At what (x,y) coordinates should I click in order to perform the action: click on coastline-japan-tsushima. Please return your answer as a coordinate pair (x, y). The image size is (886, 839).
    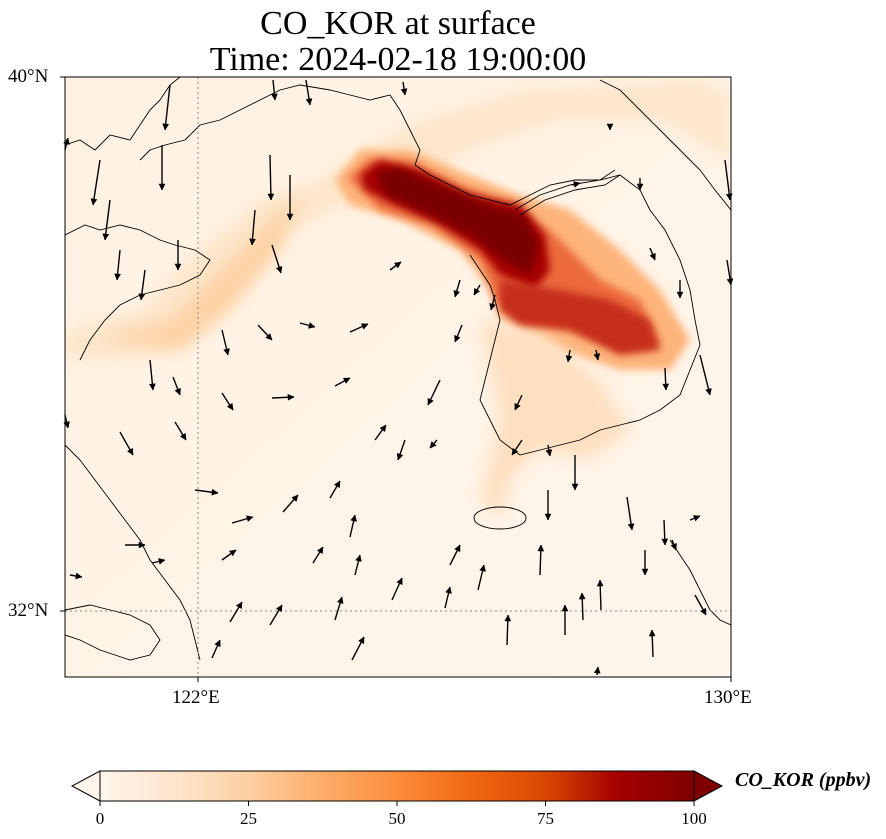
    Looking at the image, I should click on (700, 582).